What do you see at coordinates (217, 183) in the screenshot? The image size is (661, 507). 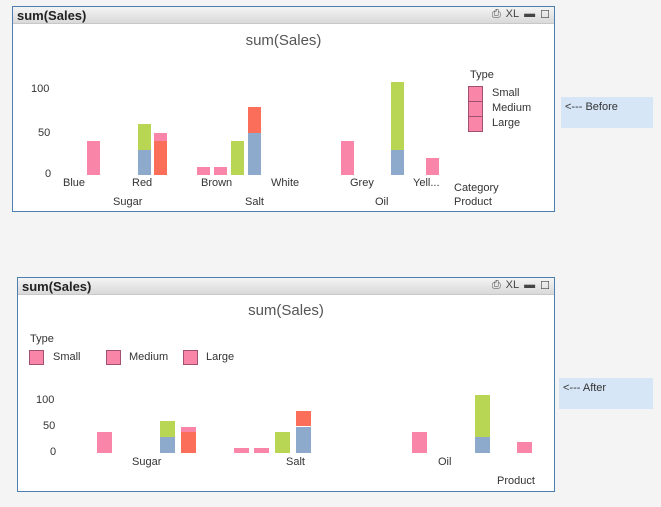 I see `x-tick-category: Brown` at bounding box center [217, 183].